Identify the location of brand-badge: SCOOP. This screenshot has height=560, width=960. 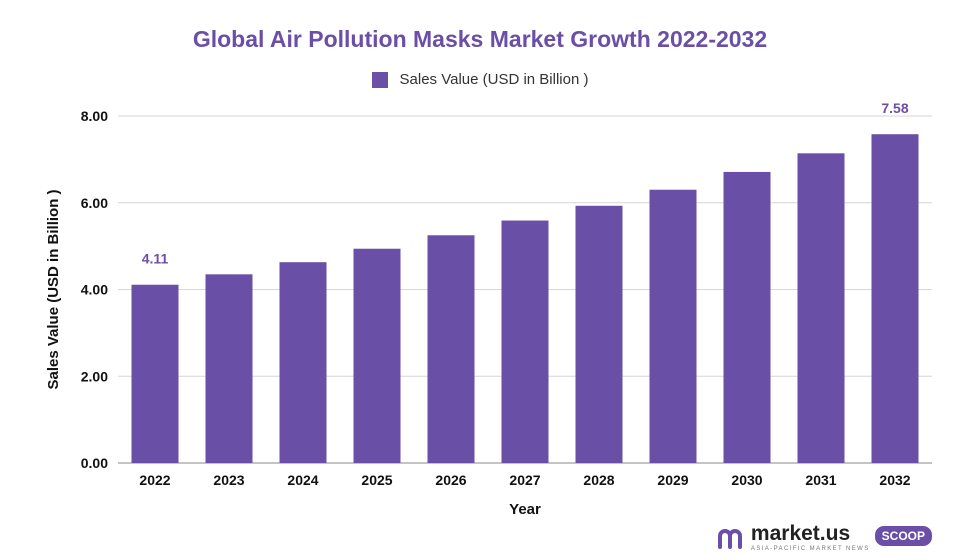
(903, 536).